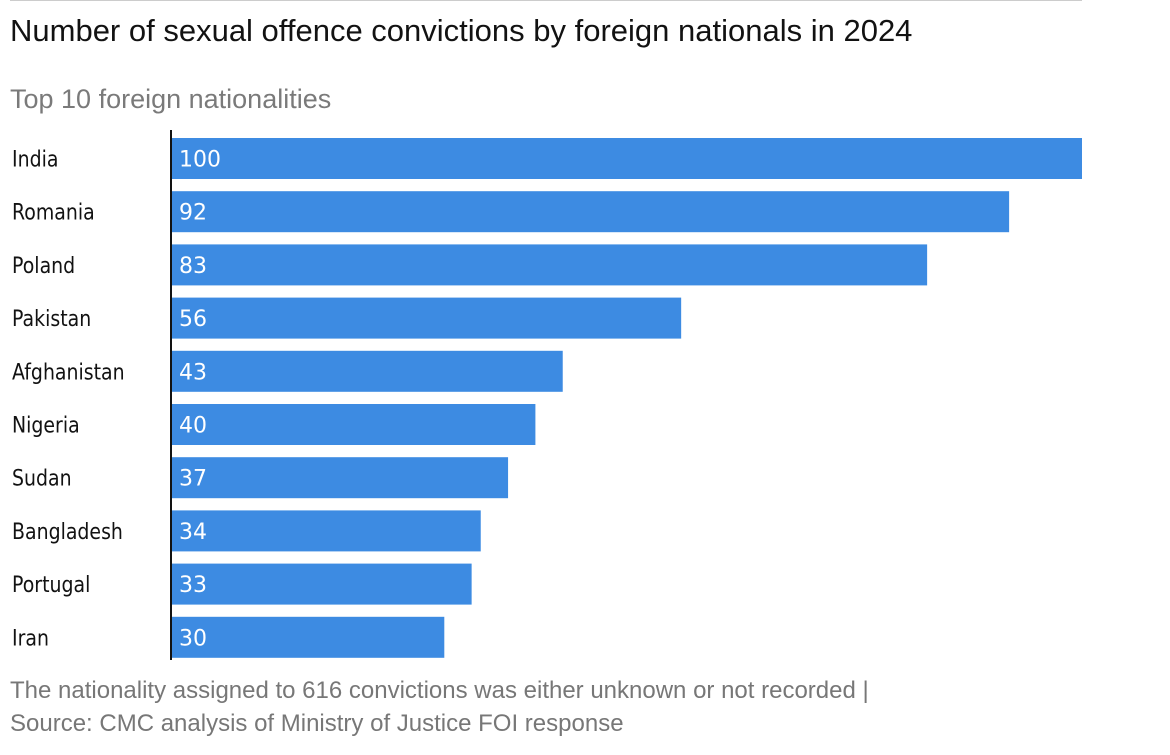  What do you see at coordinates (321, 584) in the screenshot?
I see `bar-portugal` at bounding box center [321, 584].